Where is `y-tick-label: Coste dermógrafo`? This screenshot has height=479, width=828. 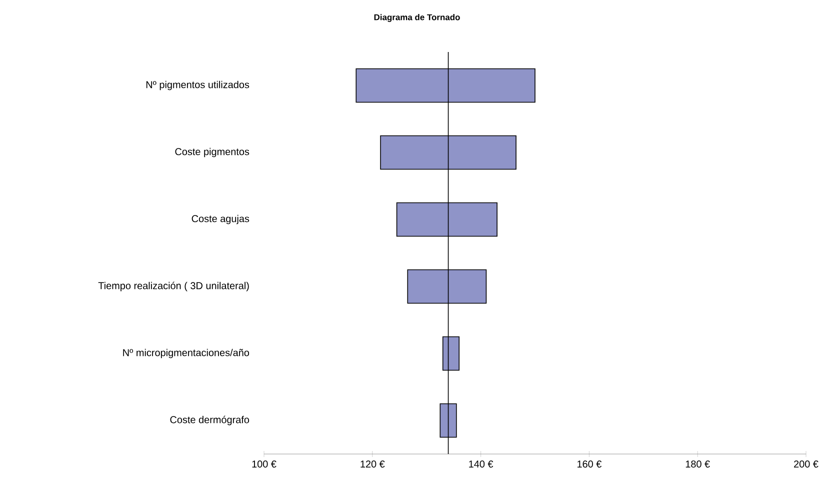 y-tick-label: Coste dermógrafo is located at coordinates (210, 421).